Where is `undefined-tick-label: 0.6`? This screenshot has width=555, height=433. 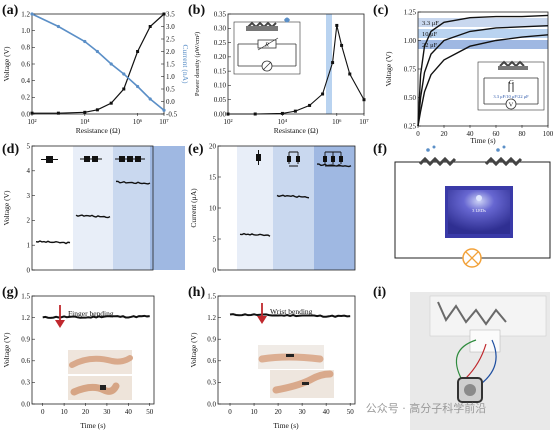 undefined-tick-label: 0.6 is located at coordinates (25, 361).